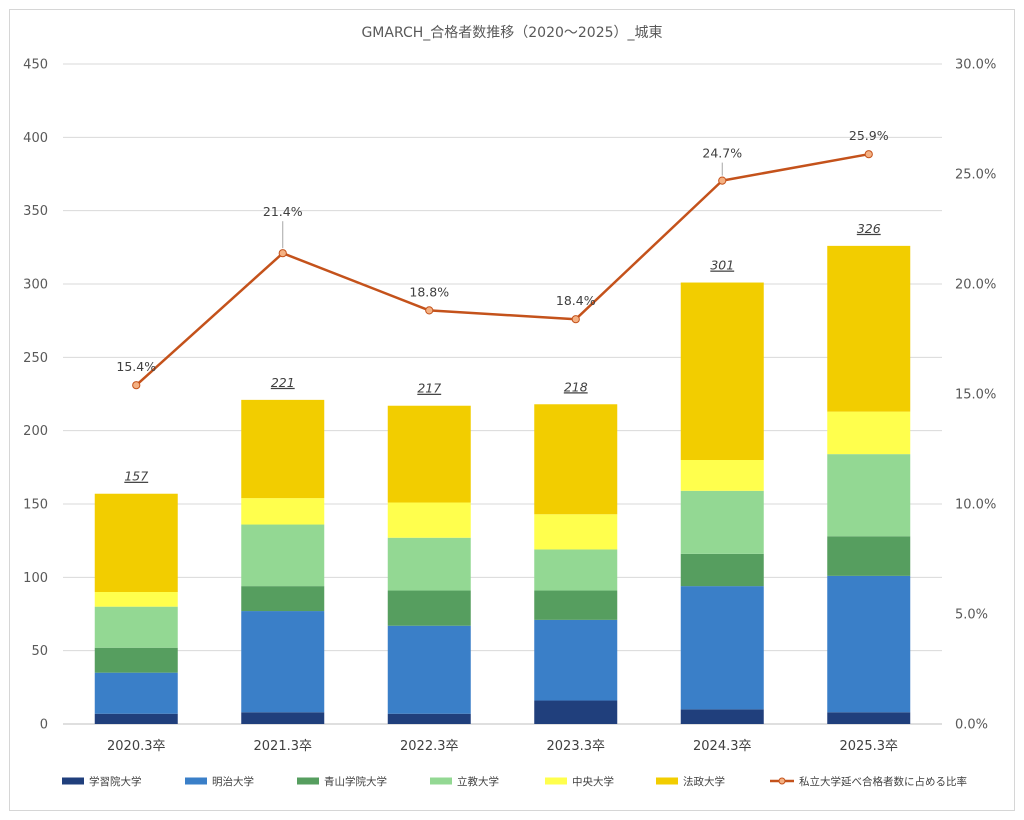 The image size is (1024, 820). I want to click on legend-line-marker, so click(782, 781).